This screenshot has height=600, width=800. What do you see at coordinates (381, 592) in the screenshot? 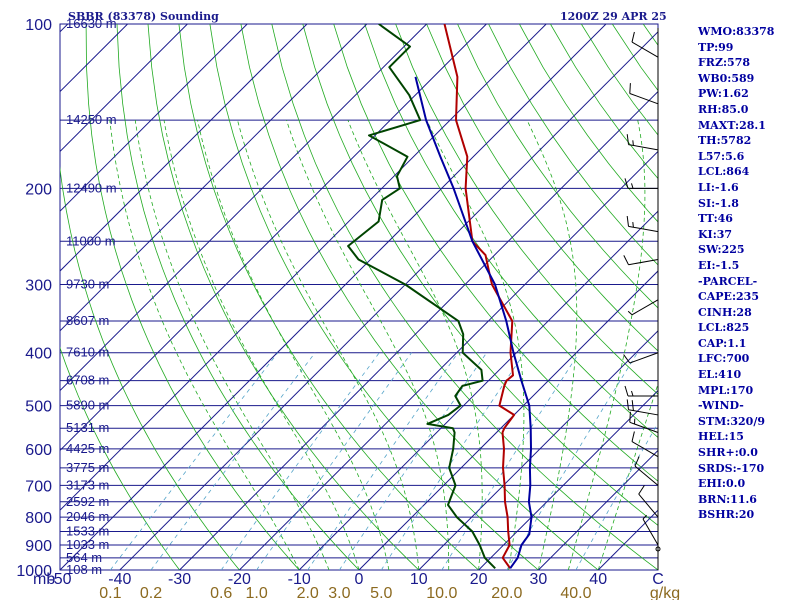
I see `mixing-ratio-label: 5.0` at bounding box center [381, 592].